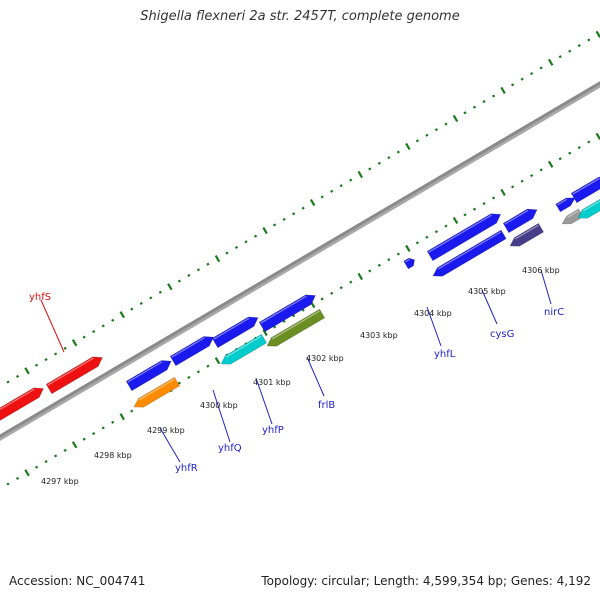 This screenshot has height=600, width=600. I want to click on reverse-gene-cysG-shape, so click(469, 253).